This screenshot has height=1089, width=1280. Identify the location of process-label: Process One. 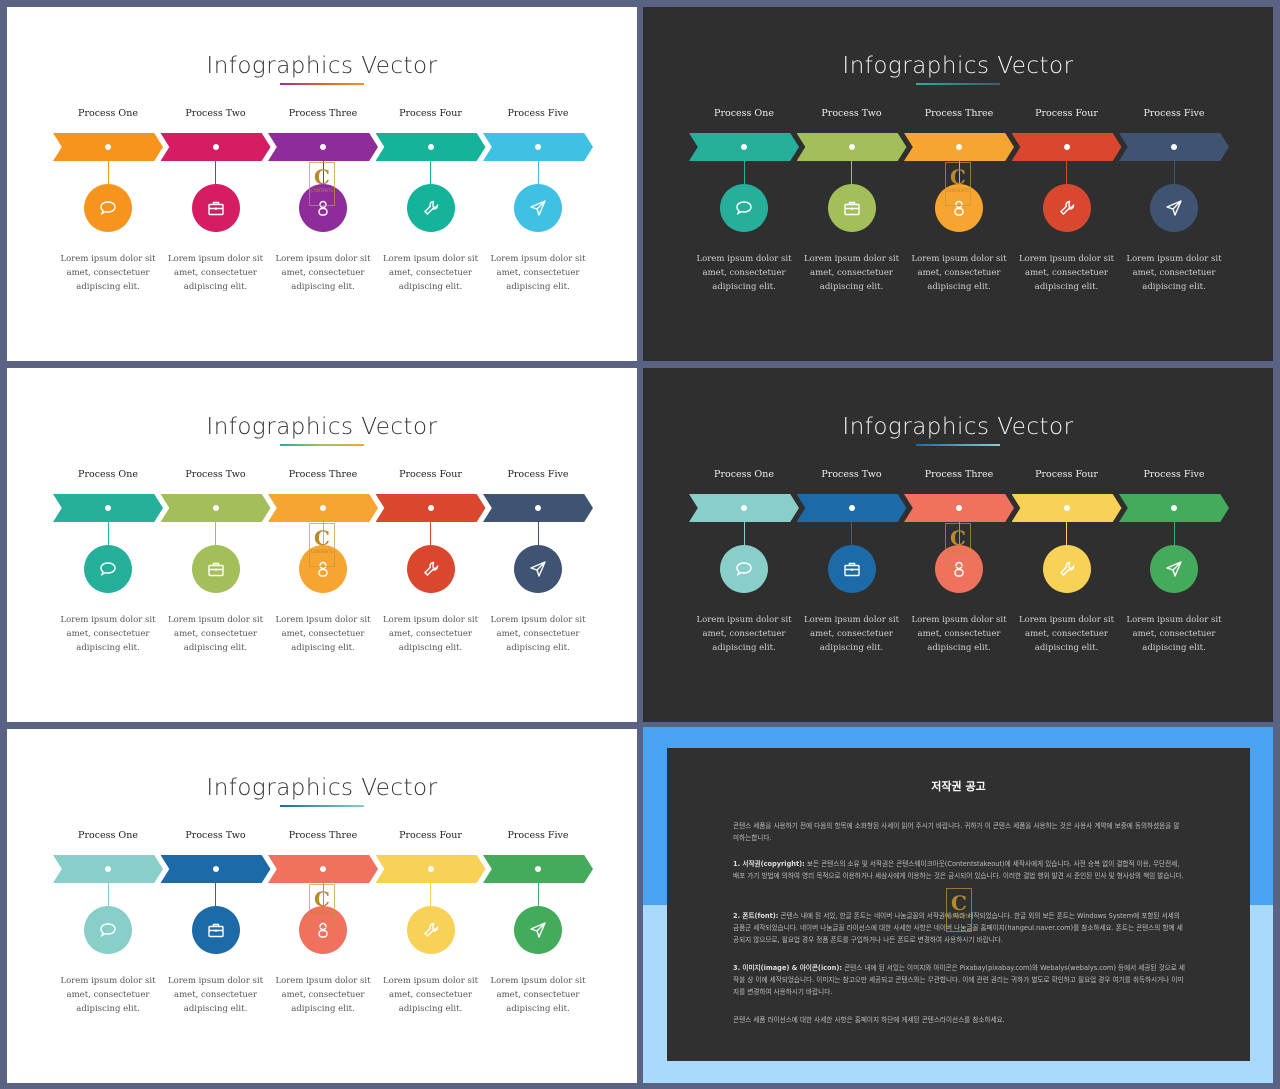
(108, 474).